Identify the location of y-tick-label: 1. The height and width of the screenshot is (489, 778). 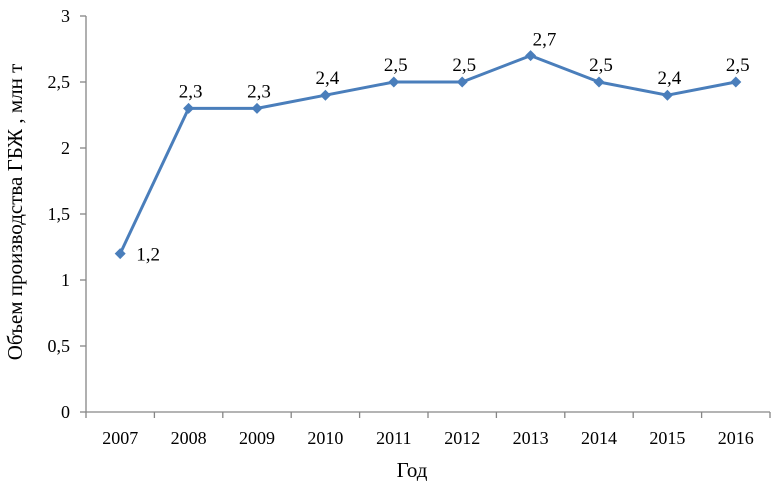
(65, 280).